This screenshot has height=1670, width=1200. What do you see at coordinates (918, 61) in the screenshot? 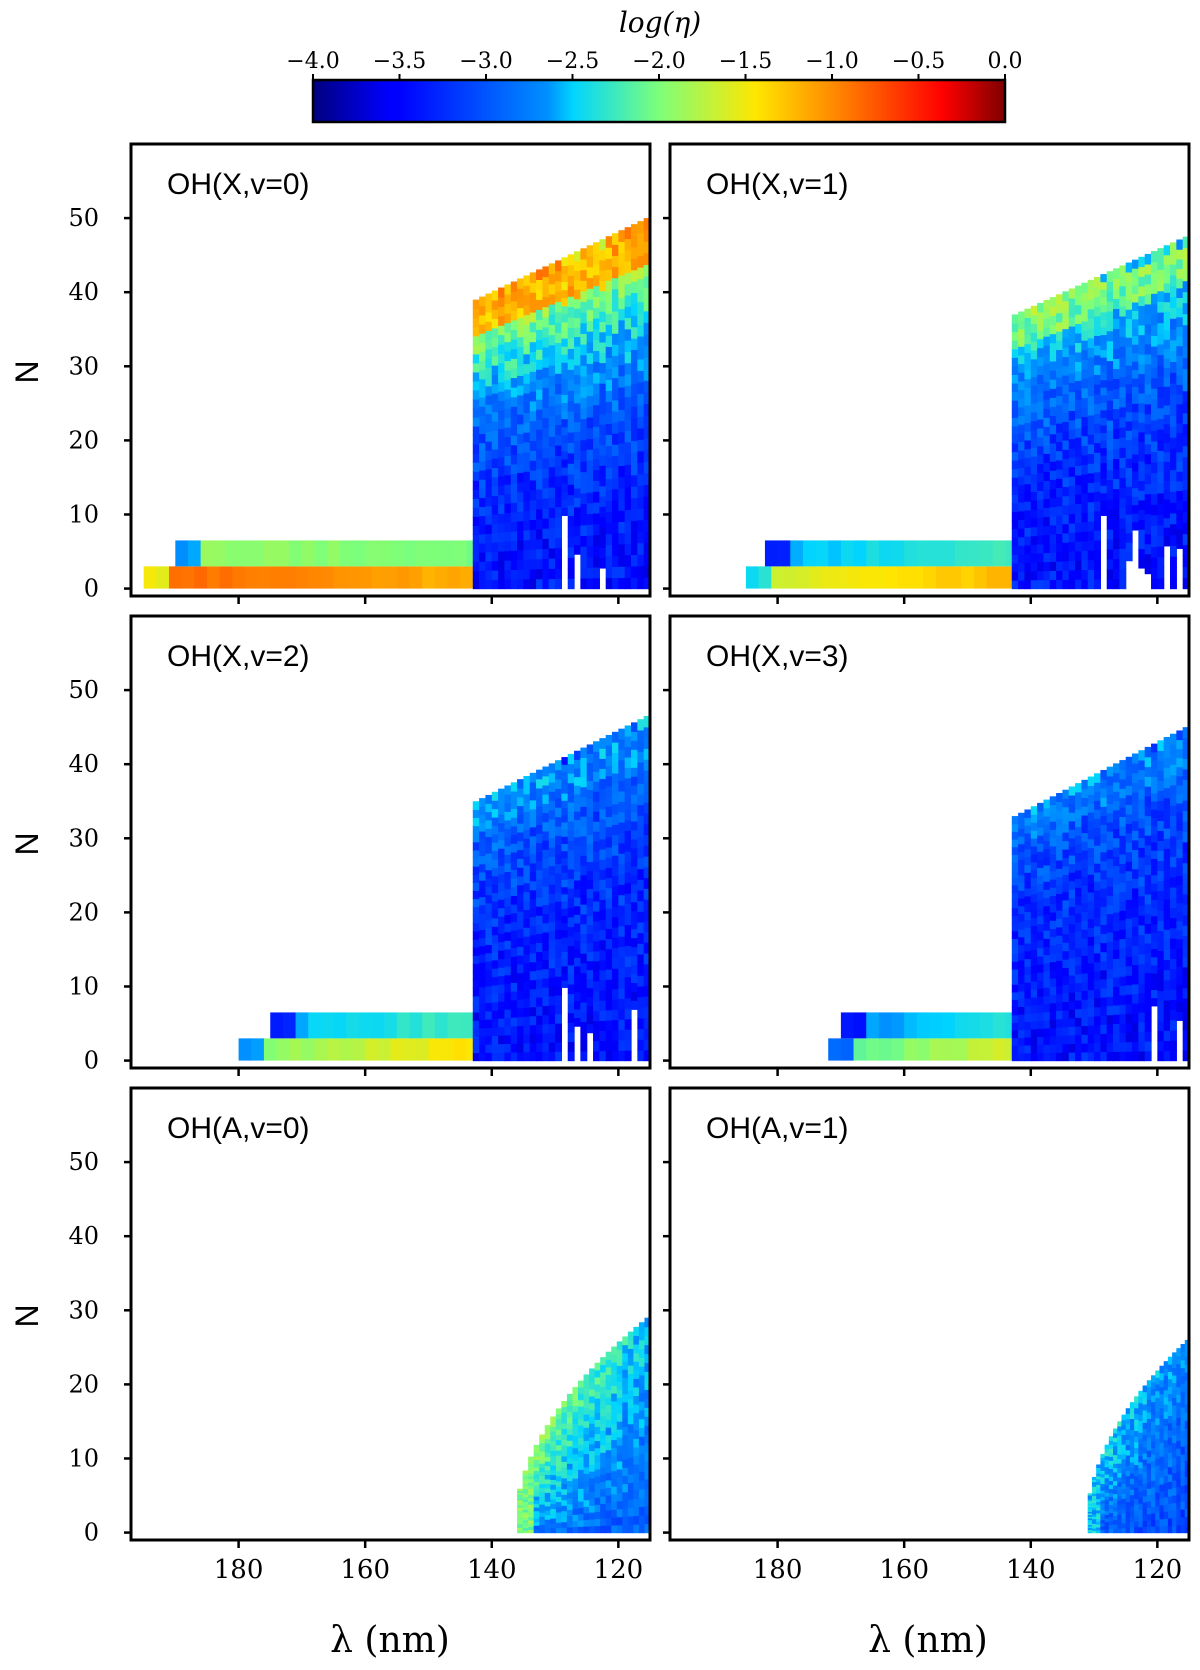
I see `colorbar-tick-label: −0.5` at bounding box center [918, 61].